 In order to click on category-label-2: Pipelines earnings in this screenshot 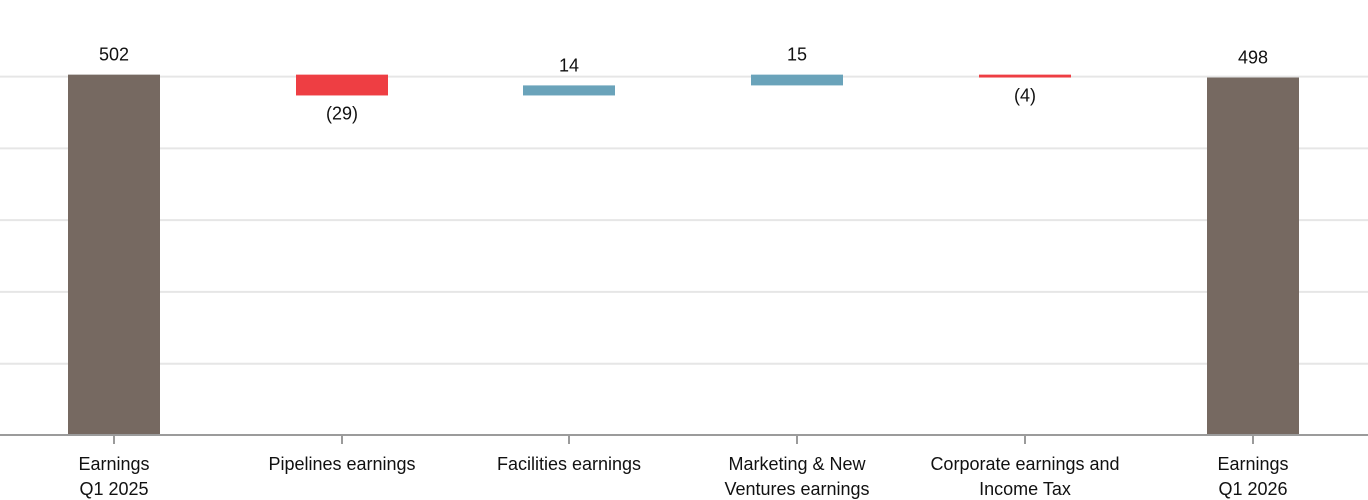, I will do `click(341, 464)`.